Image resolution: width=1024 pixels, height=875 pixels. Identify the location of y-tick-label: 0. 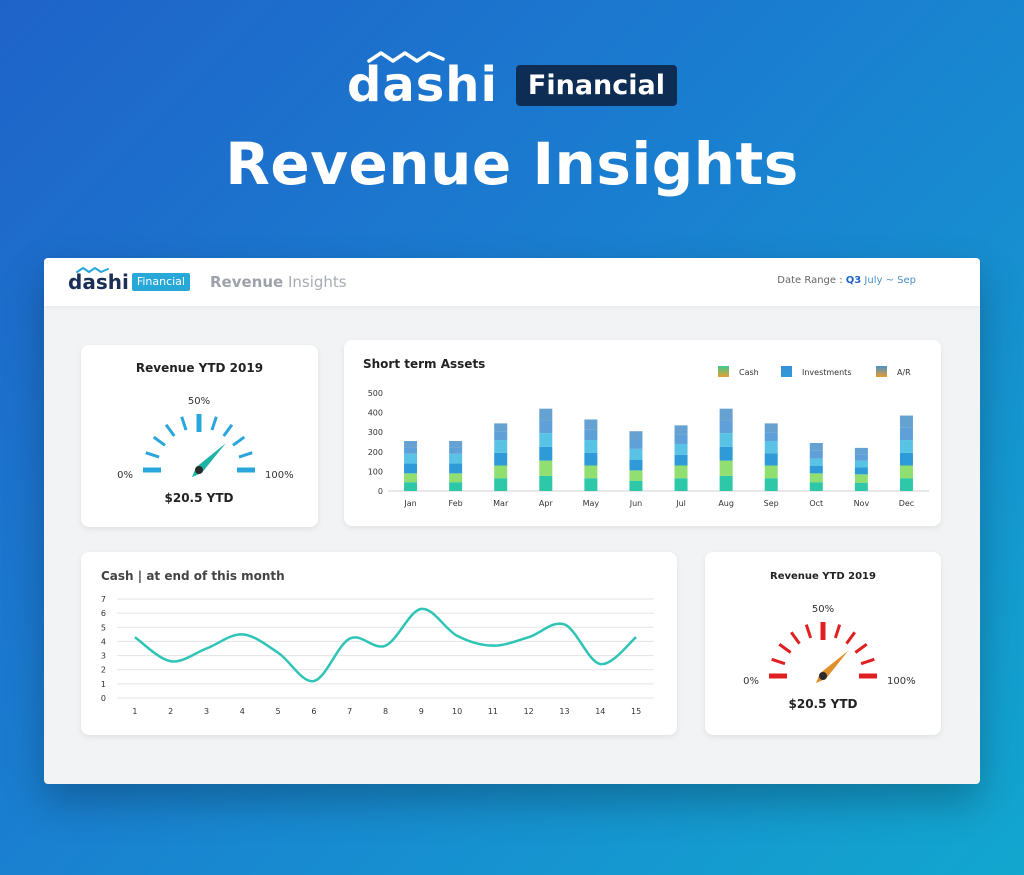
(103, 698).